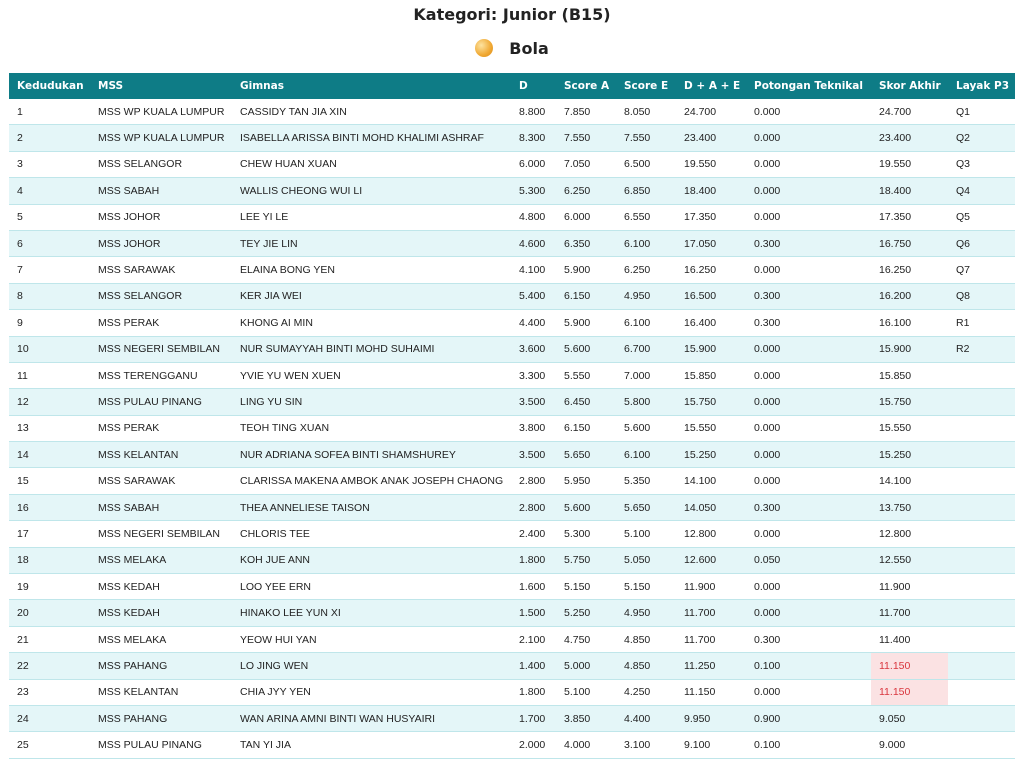  I want to click on cell: 1.700, so click(533, 719).